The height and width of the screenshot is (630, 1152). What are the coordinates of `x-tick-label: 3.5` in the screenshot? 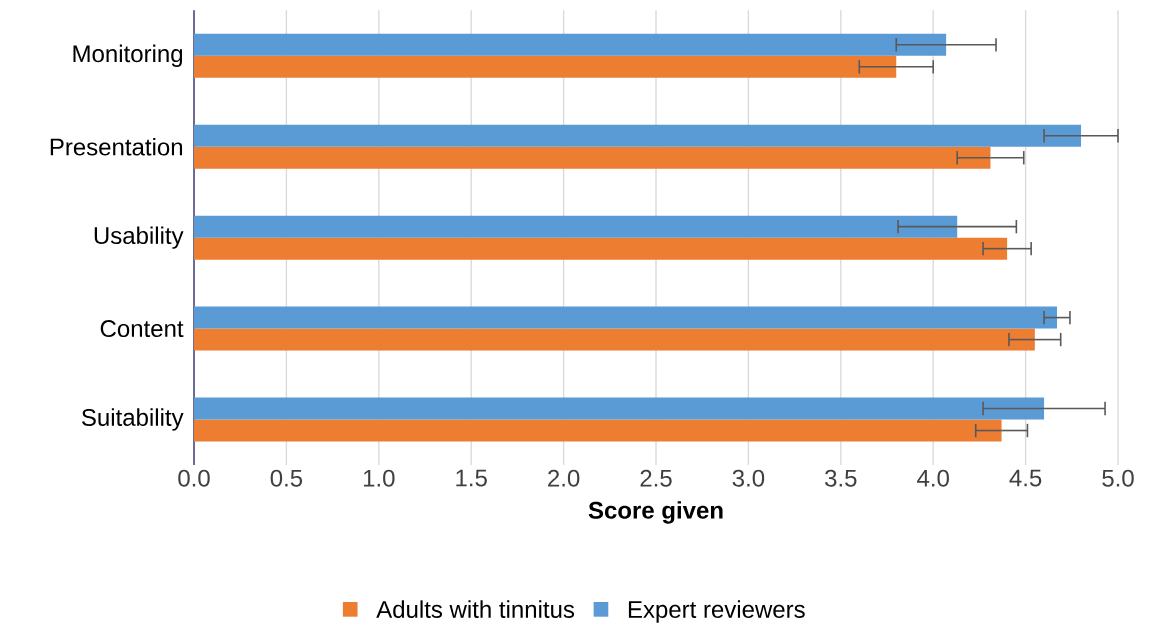 It's located at (841, 478).